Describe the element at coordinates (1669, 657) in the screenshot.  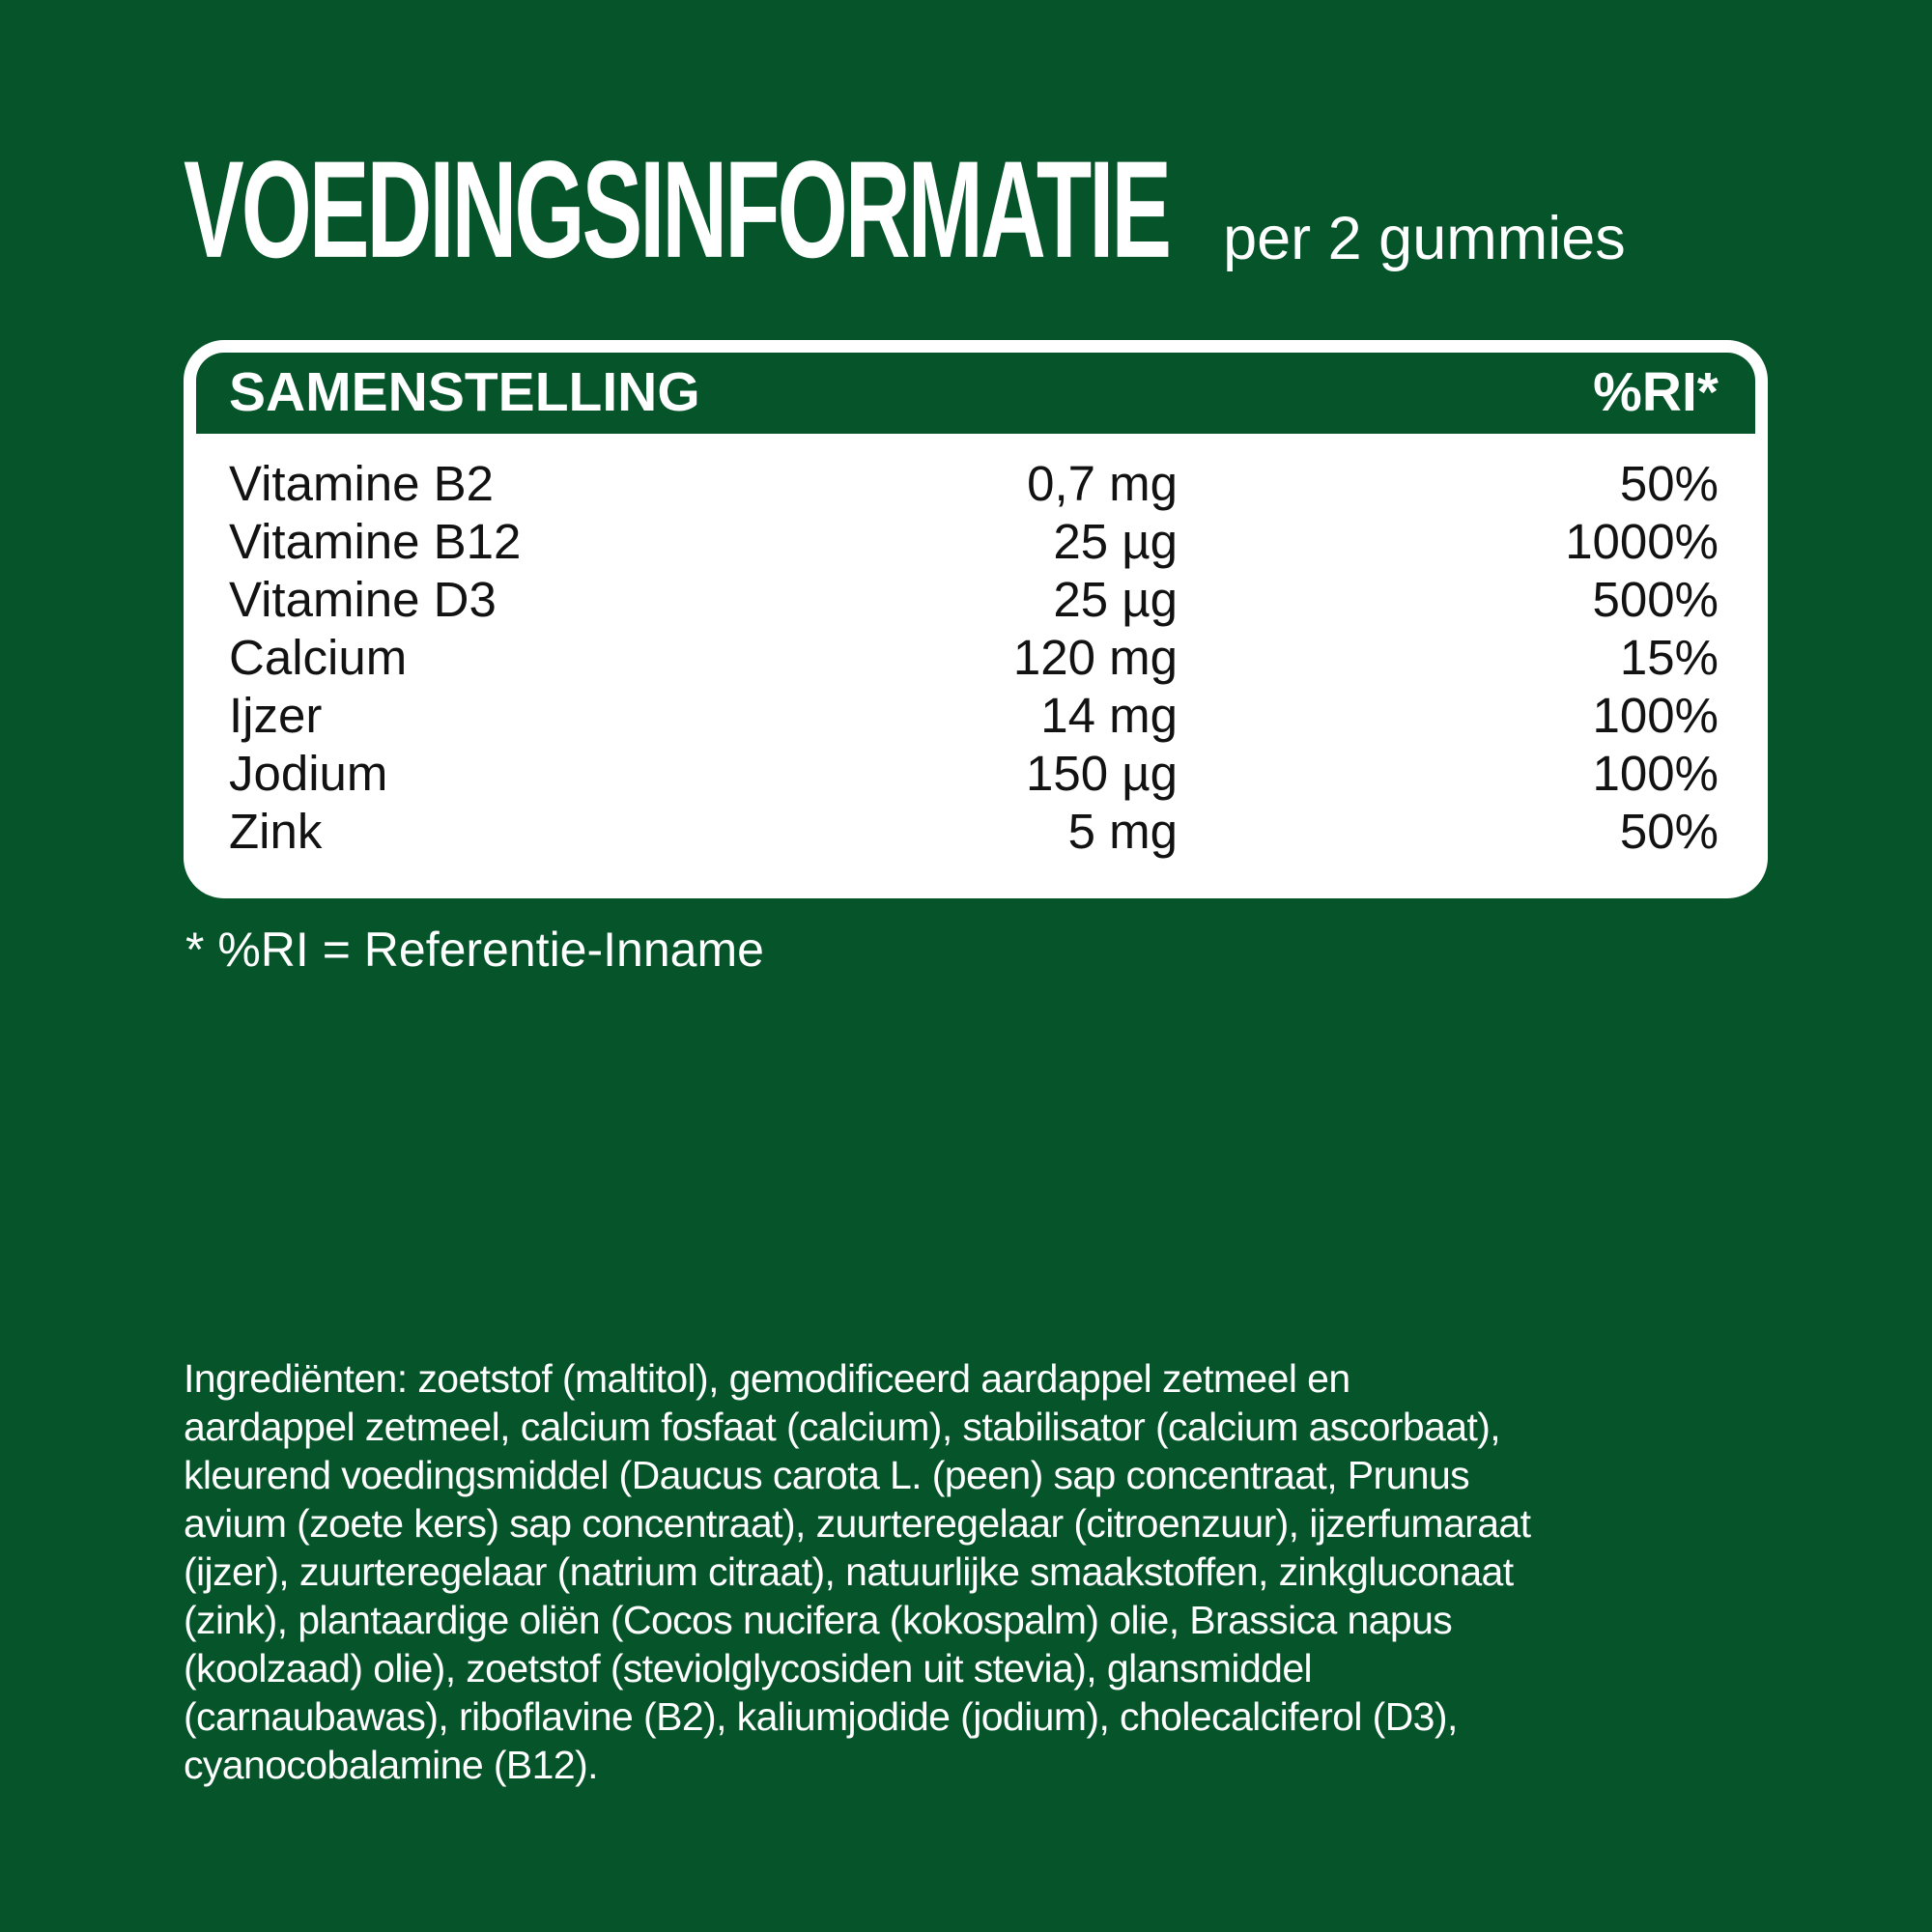
I see `nutrient-ri: 15%` at that location.